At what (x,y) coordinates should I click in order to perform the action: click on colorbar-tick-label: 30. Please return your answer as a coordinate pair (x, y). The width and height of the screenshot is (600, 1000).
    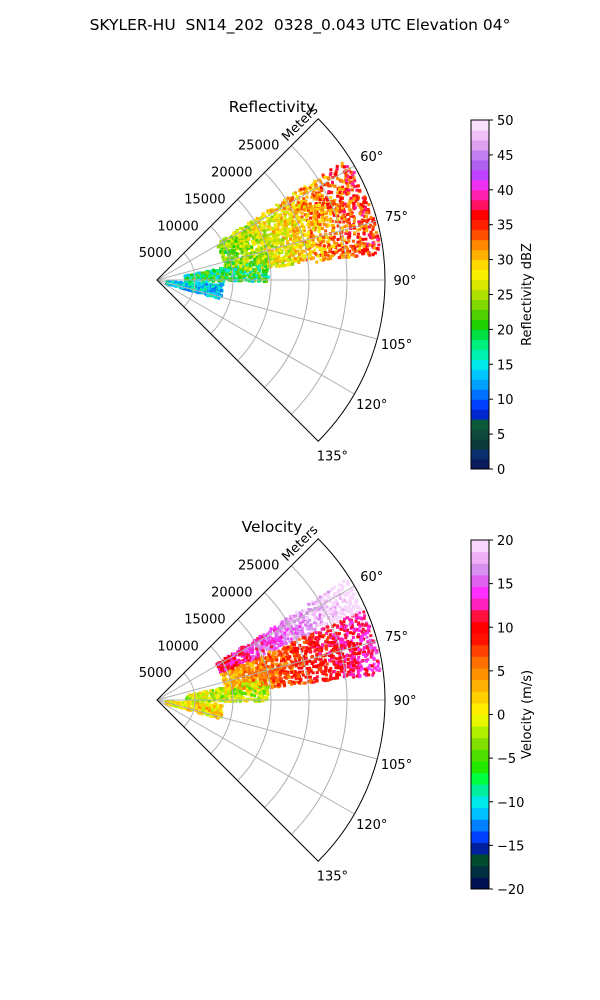
    Looking at the image, I should click on (505, 261).